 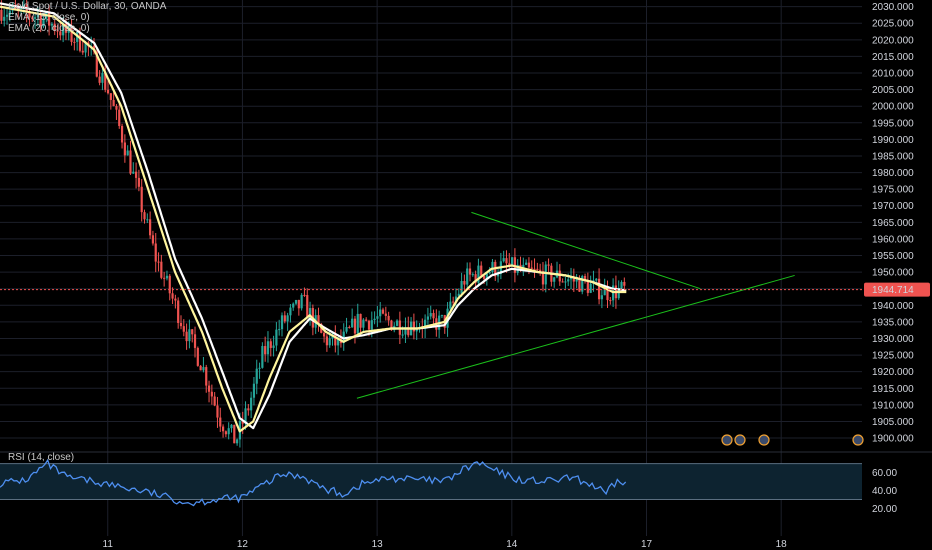 What do you see at coordinates (792, 440) in the screenshot?
I see `event-icons` at bounding box center [792, 440].